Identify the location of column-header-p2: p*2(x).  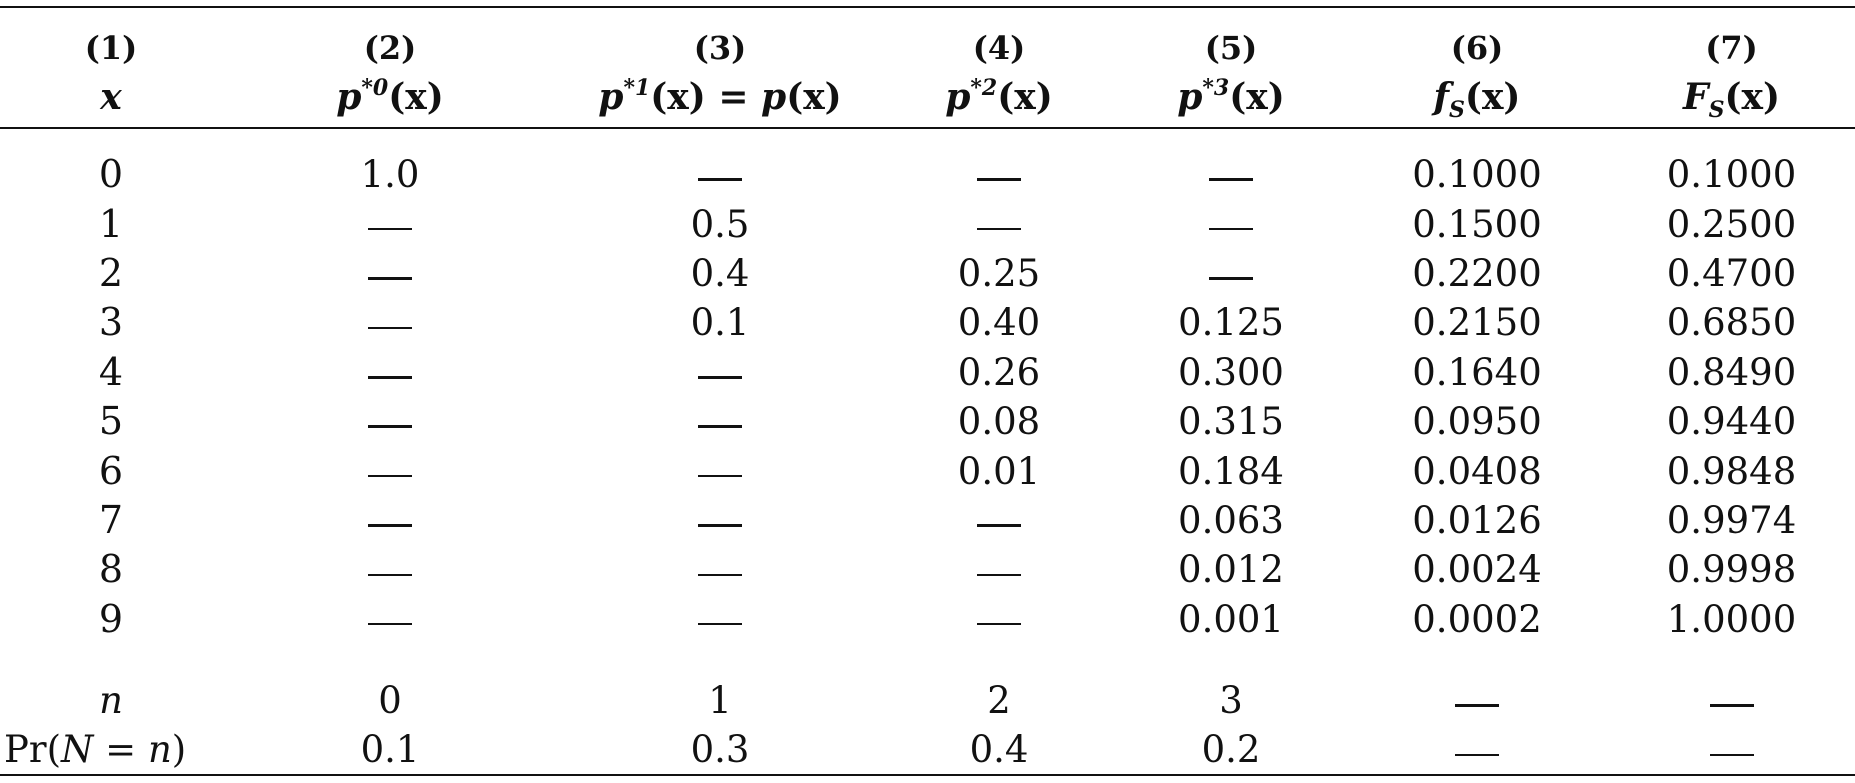
(999, 96).